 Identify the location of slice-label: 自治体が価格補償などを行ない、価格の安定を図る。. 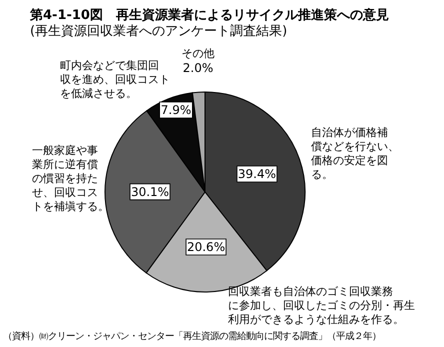
(355, 153).